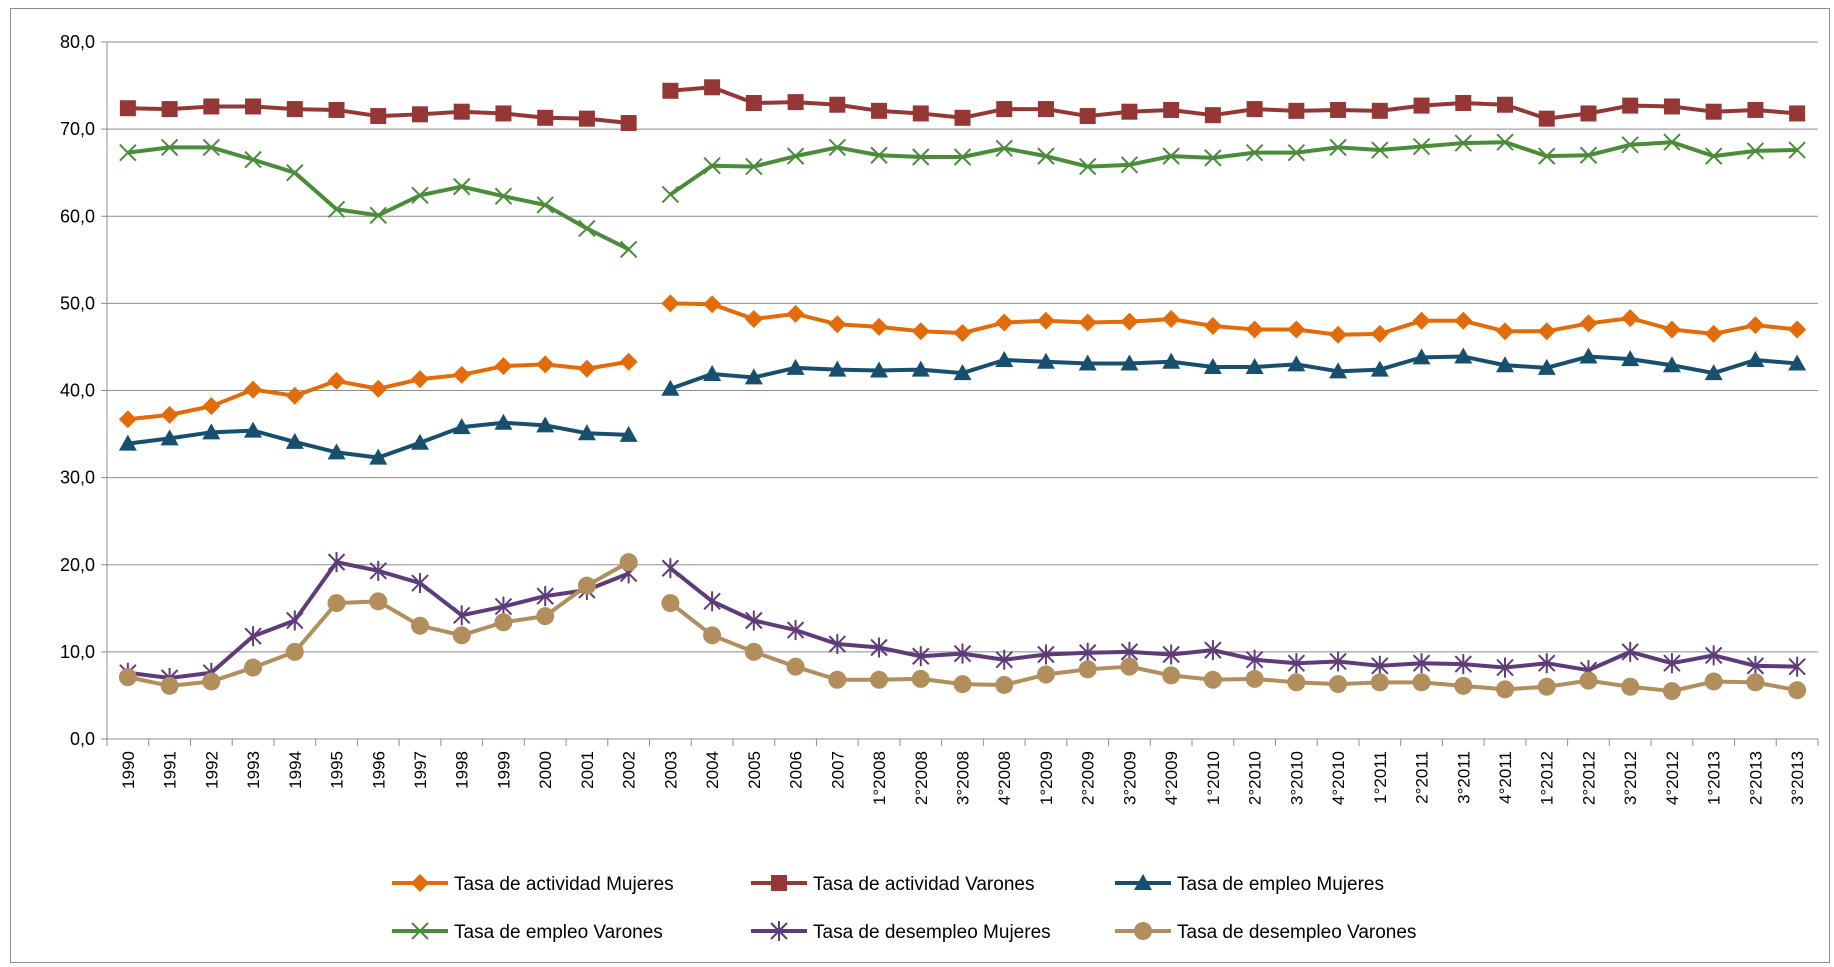 The image size is (1834, 967). Describe the element at coordinates (892, 884) in the screenshot. I see `legend-item-2: Tasa de actividad Varones` at that location.